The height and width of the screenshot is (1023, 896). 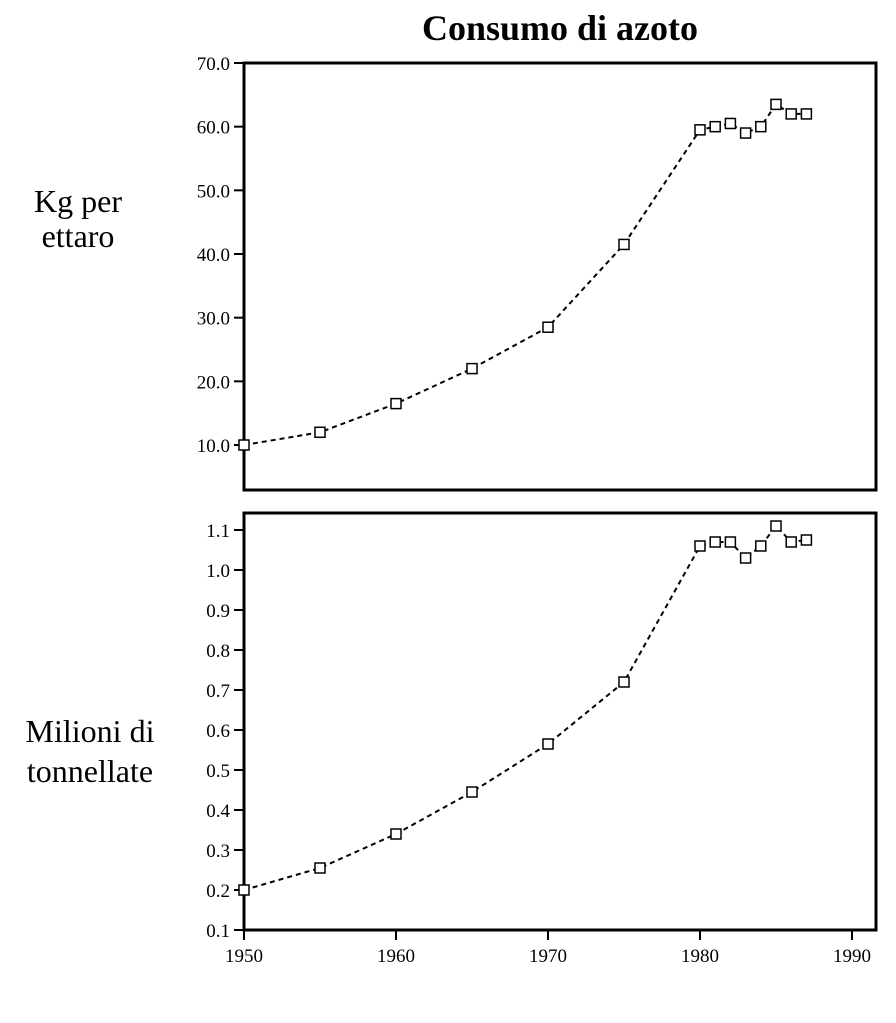 I want to click on upper-y-tick-label: 40.0, so click(x=213, y=255).